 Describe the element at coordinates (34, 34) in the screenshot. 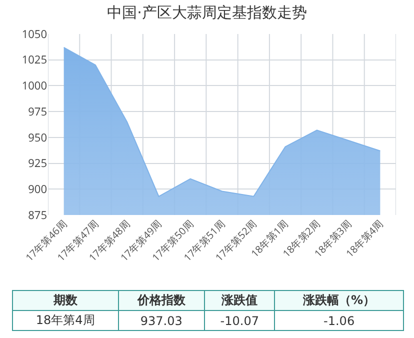

I see `y-tick-label: 1050` at that location.